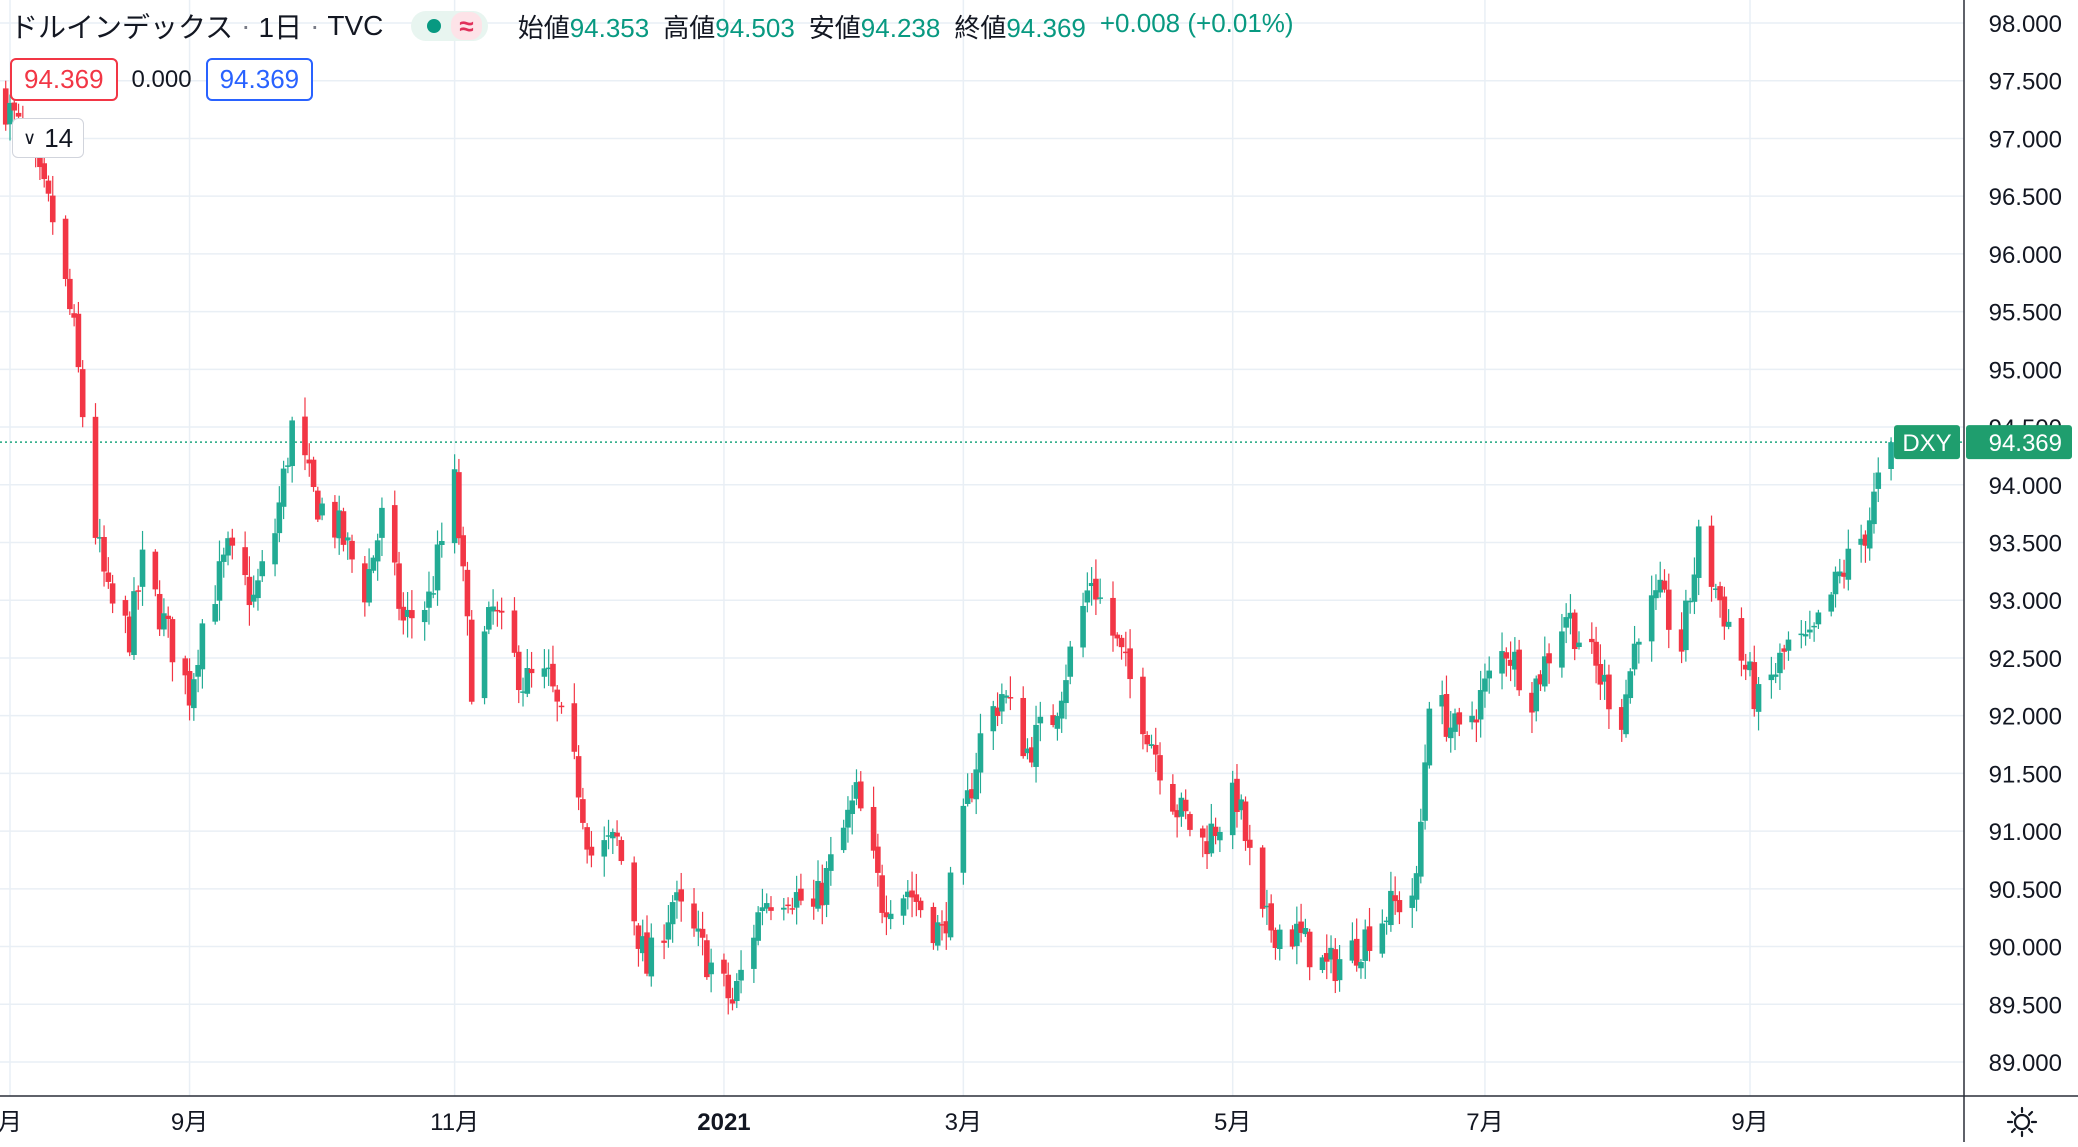 This screenshot has width=2078, height=1147. I want to click on time-axis: 月 9月 11月 2021 3月 5月 7月 9月, so click(884, 1122).